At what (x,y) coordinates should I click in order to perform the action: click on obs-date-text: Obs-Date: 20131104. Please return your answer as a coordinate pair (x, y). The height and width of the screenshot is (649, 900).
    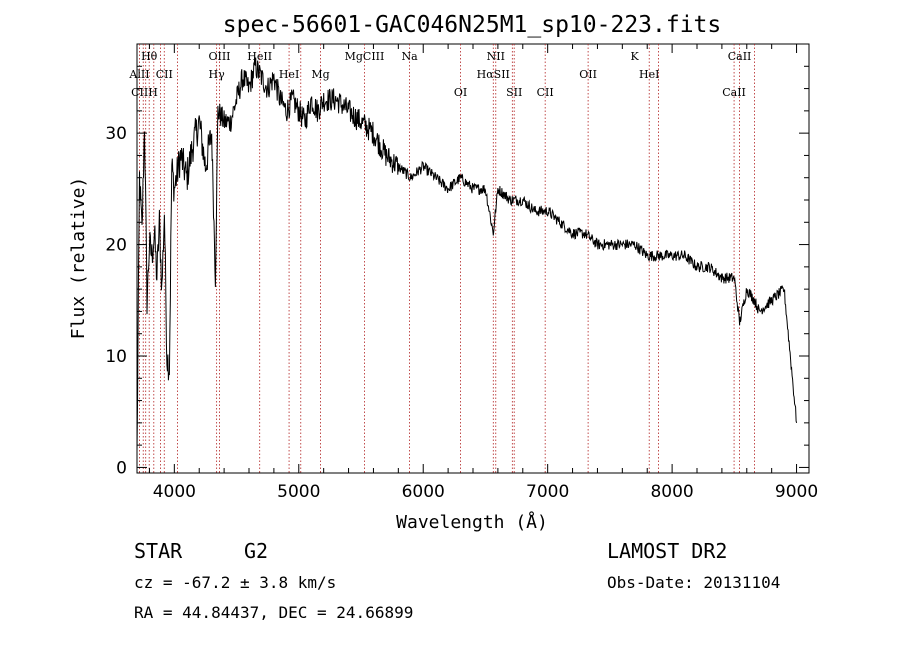
    Looking at the image, I should click on (693, 582).